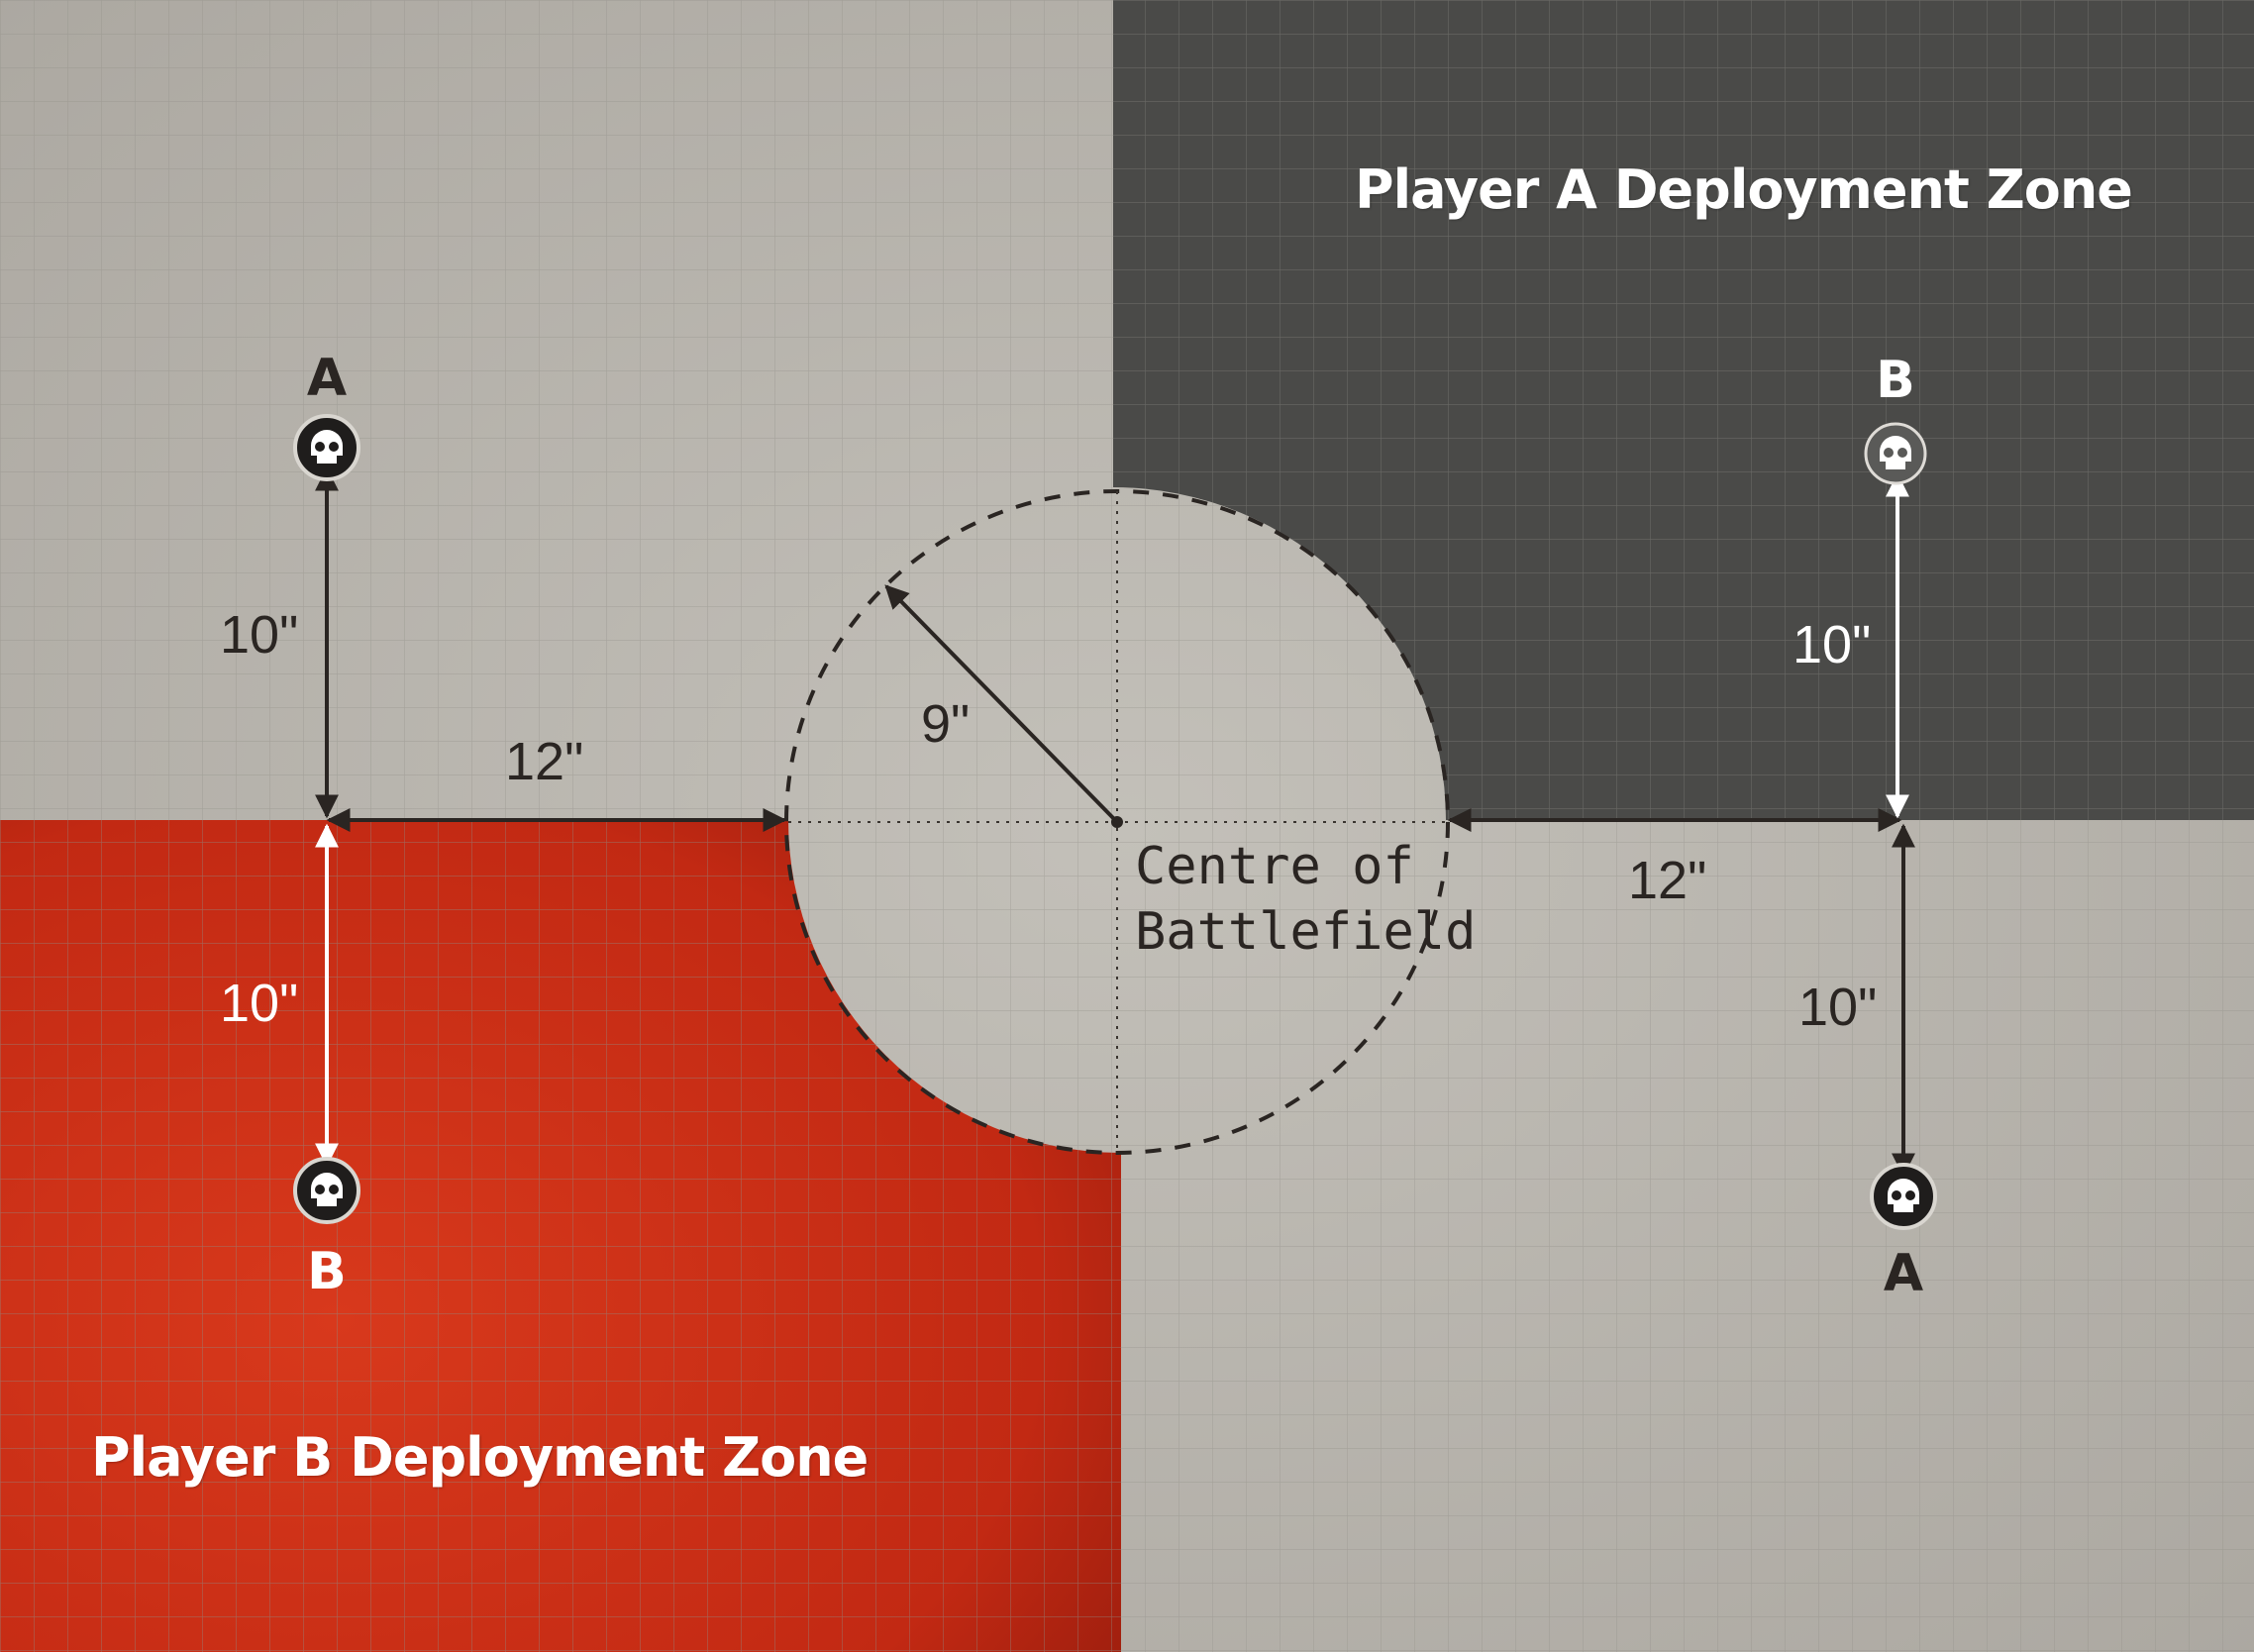 The height and width of the screenshot is (1652, 2254). Describe the element at coordinates (946, 724) in the screenshot. I see `radius-label: 9"` at that location.